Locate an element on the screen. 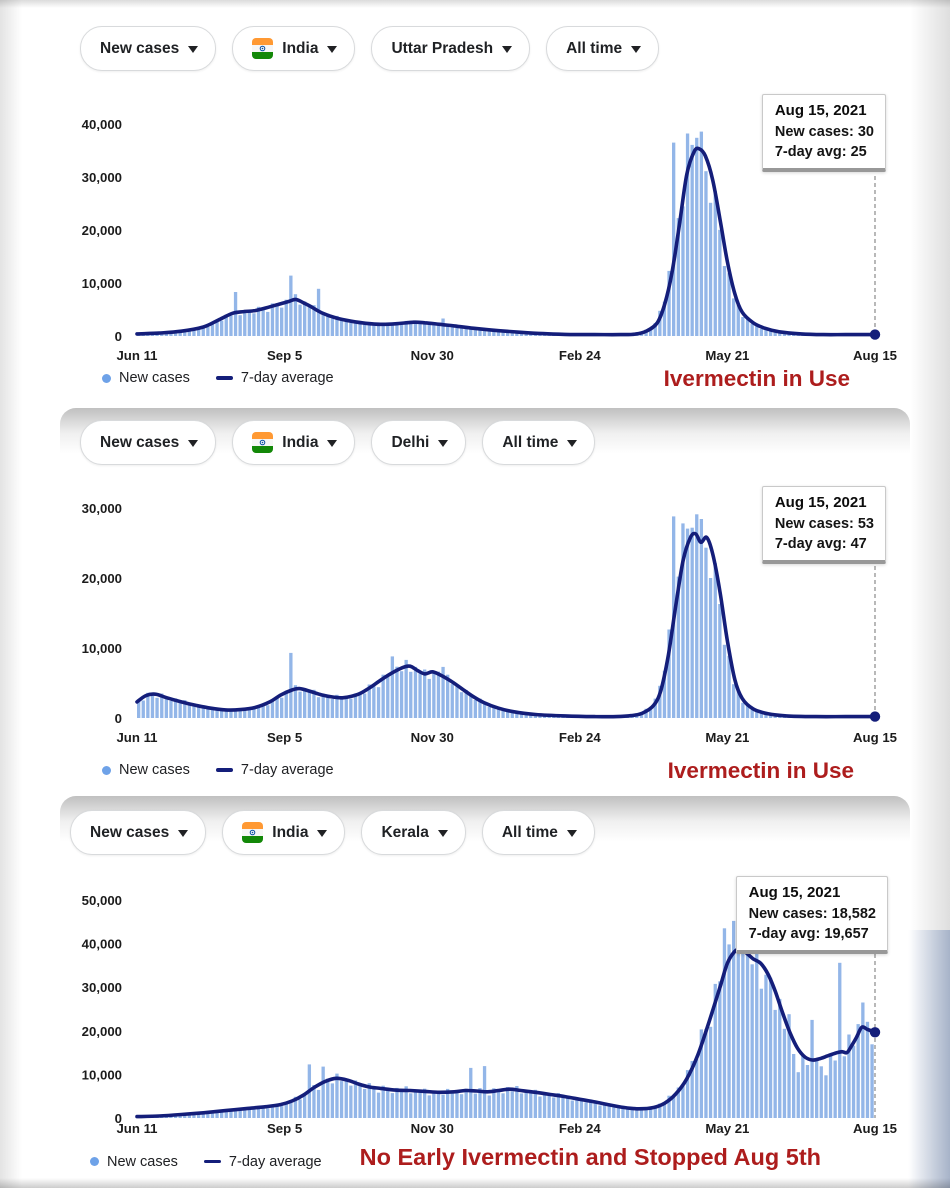  region-filter-dropdown: Delhi is located at coordinates (419, 442).